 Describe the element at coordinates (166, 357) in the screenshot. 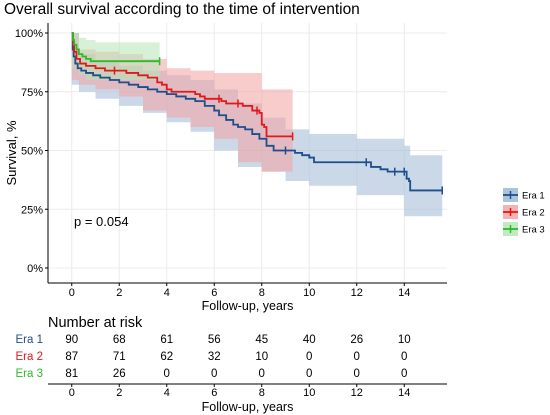

I see `risk-count-era-2: 62` at that location.